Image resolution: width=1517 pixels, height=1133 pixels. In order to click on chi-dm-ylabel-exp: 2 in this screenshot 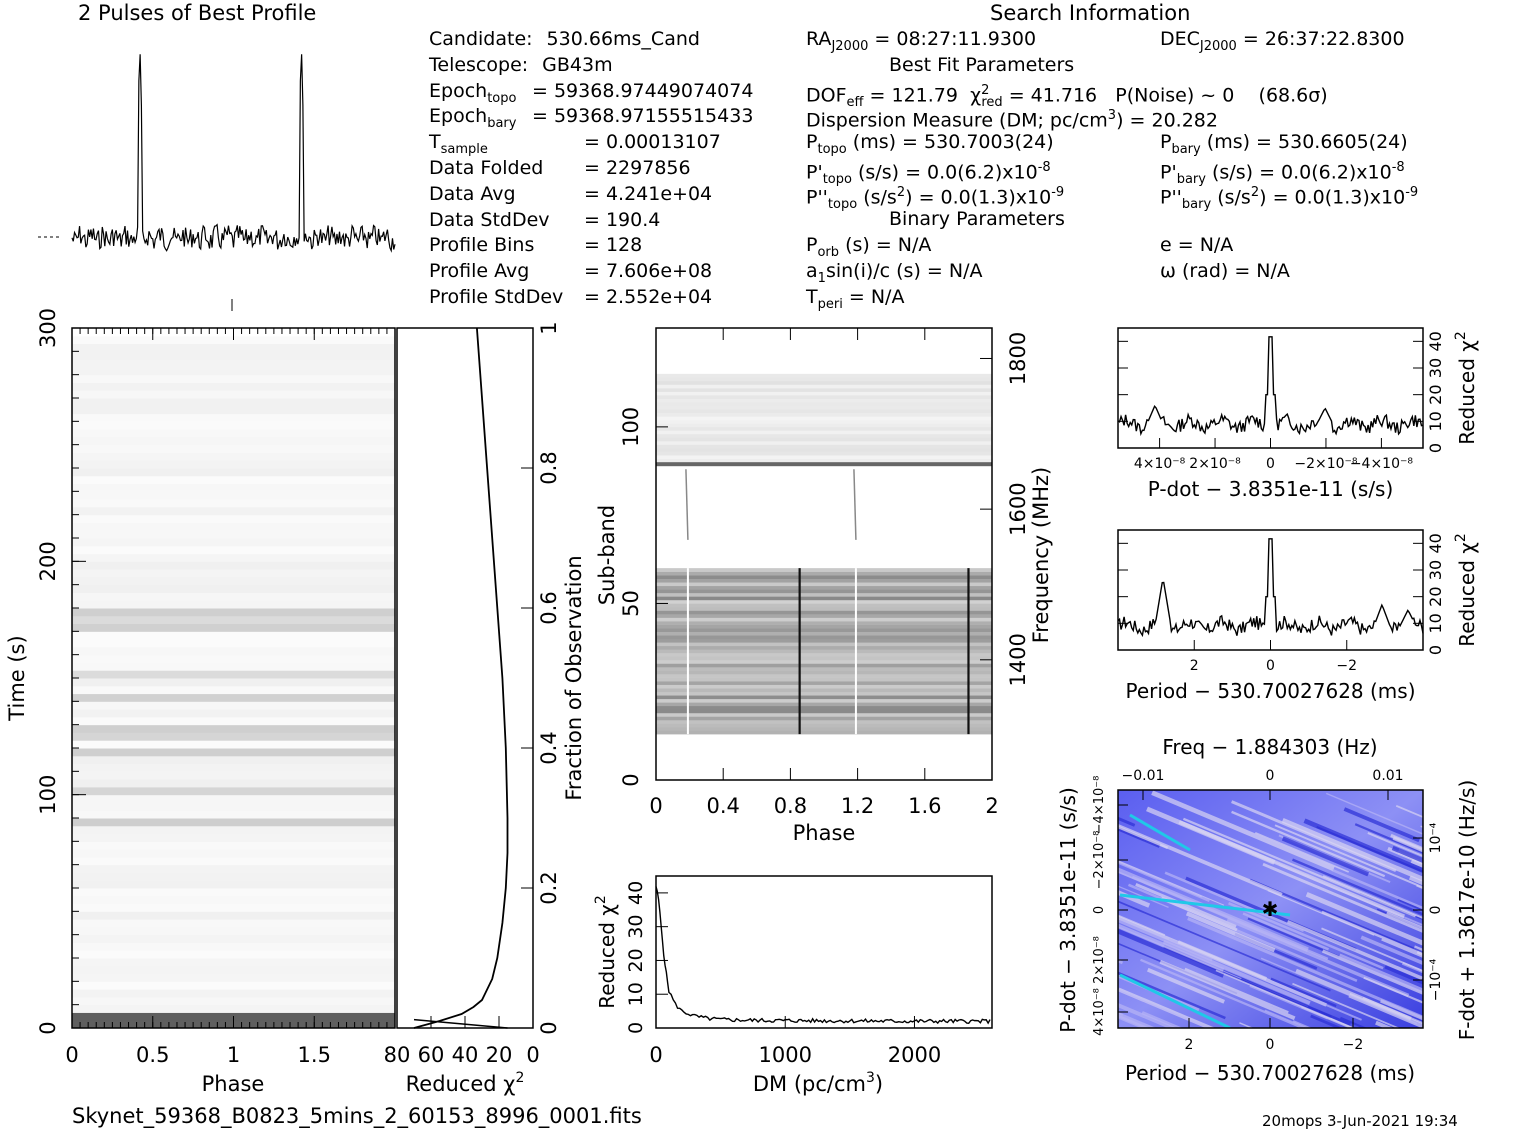, I will do `click(601, 899)`.